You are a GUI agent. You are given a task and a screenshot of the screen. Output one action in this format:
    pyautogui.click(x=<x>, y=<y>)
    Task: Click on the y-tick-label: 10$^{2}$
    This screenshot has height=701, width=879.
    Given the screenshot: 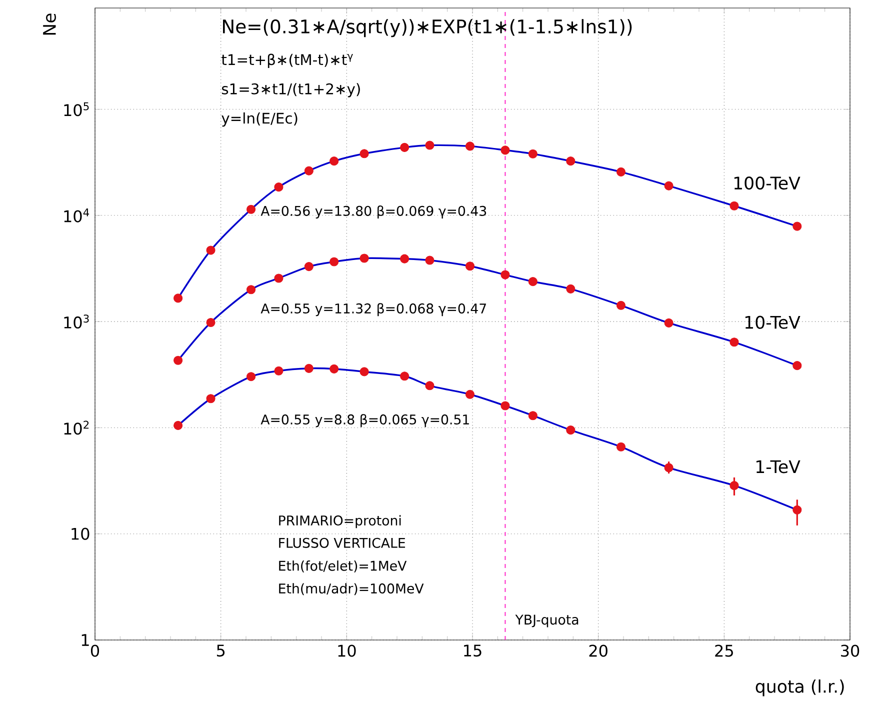 What is the action you would take?
    pyautogui.click(x=76, y=427)
    